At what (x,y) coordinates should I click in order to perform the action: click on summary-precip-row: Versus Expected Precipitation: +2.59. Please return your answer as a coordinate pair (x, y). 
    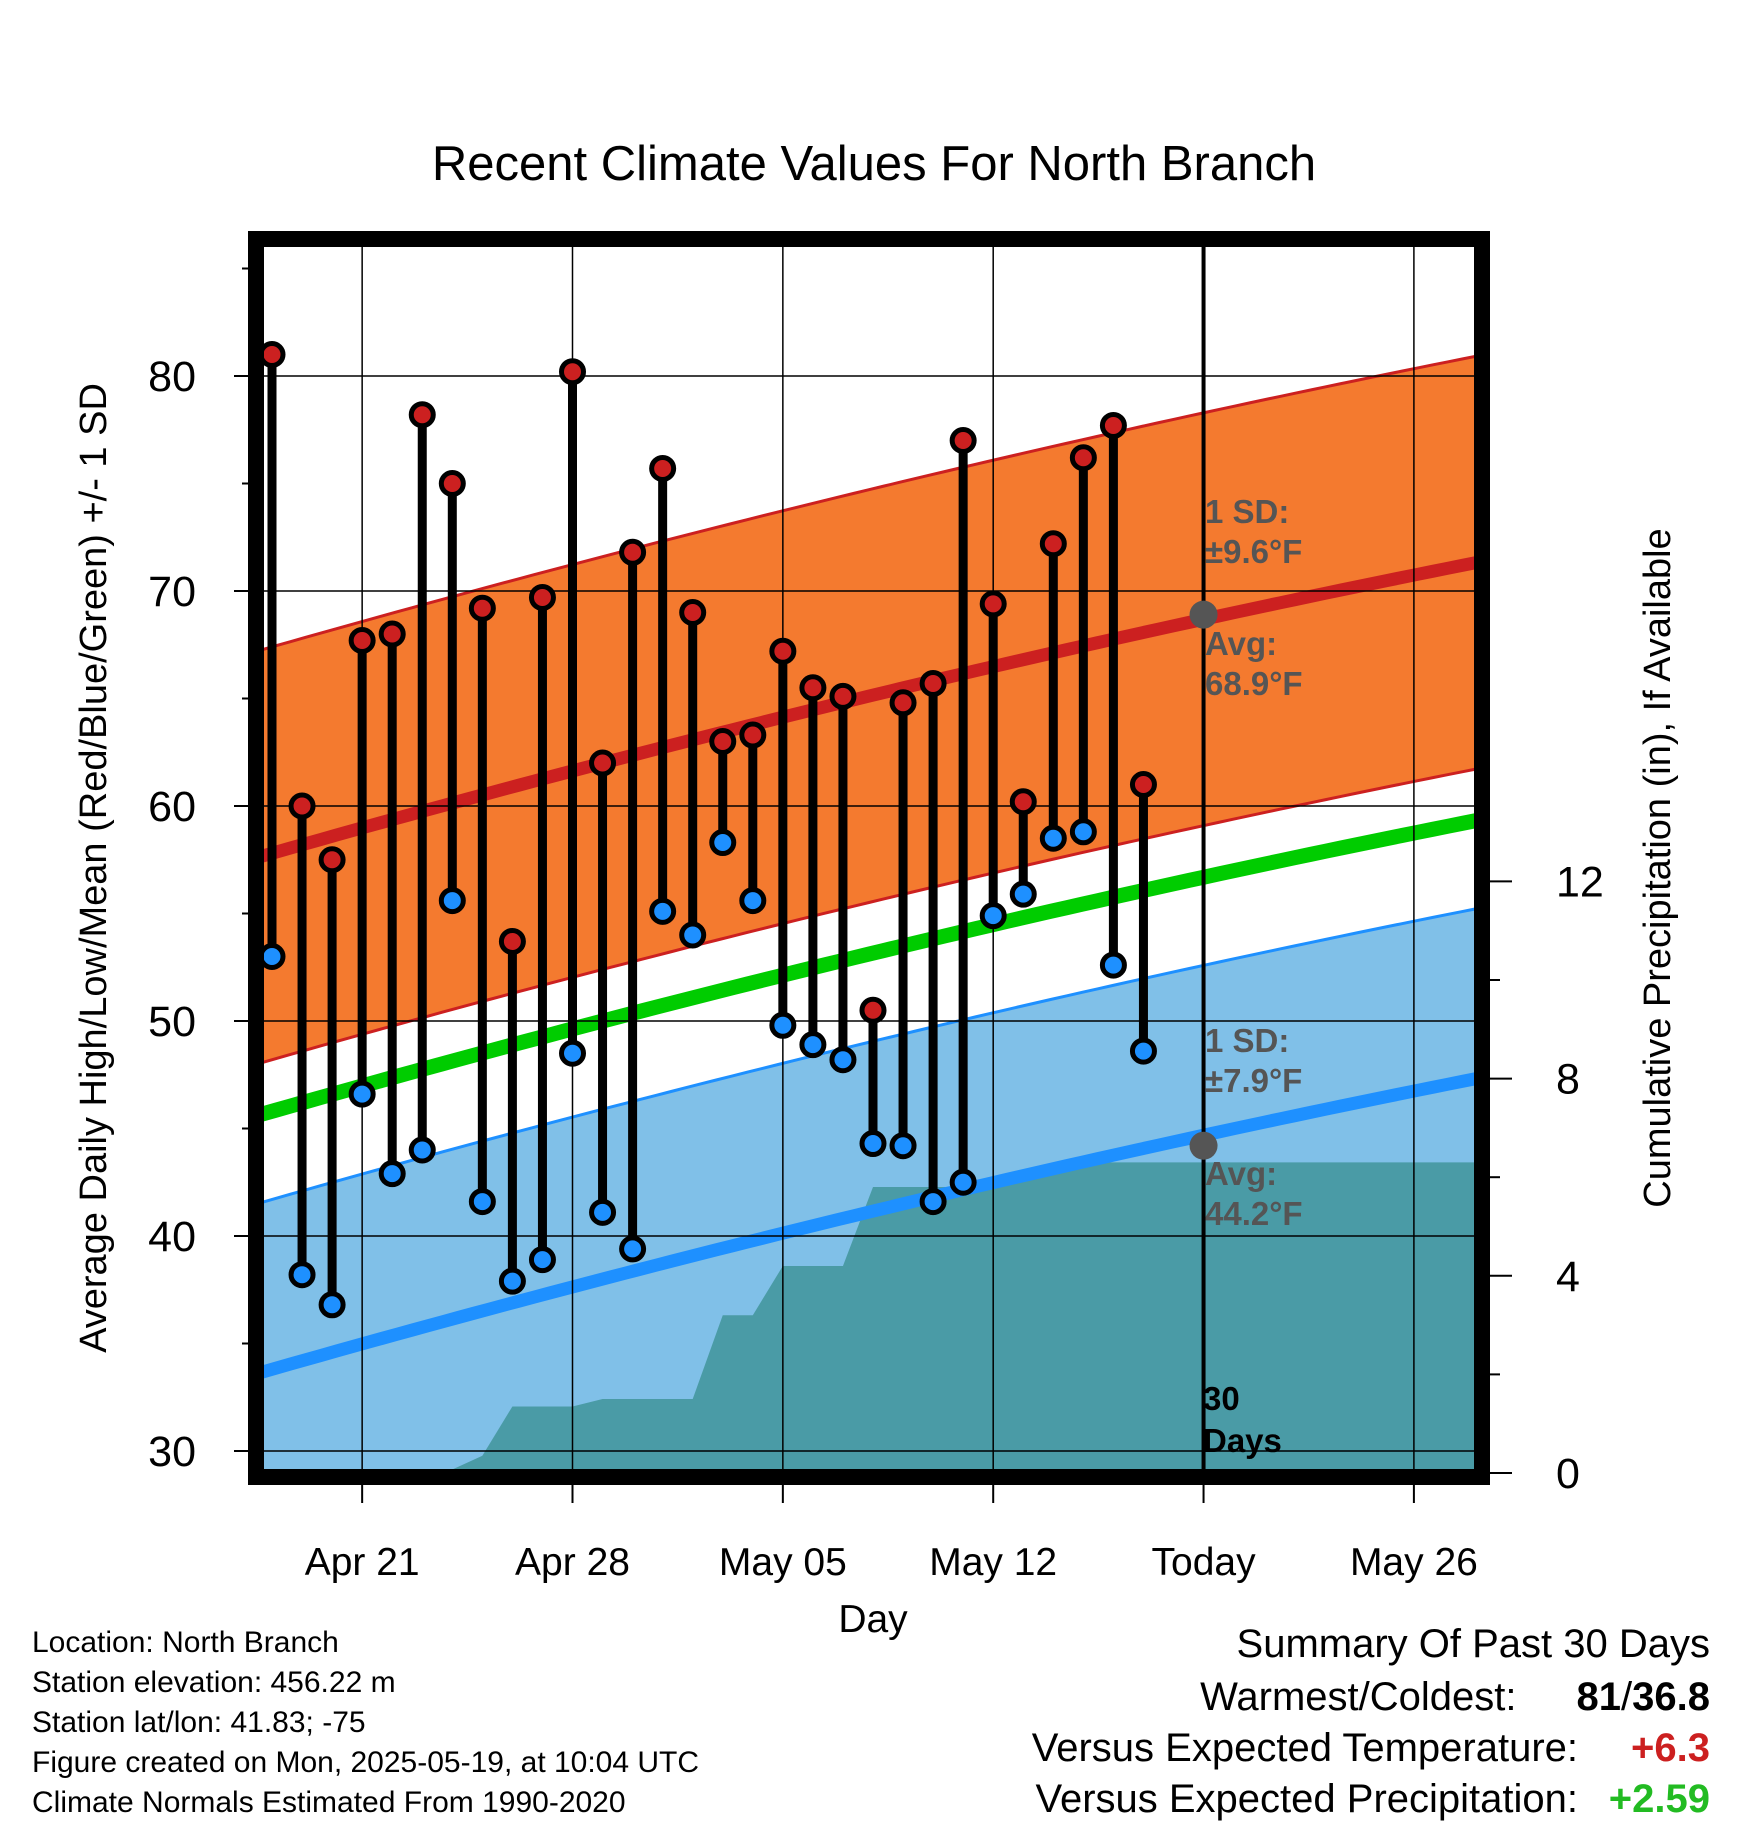
    Looking at the image, I should click on (1260, 1802).